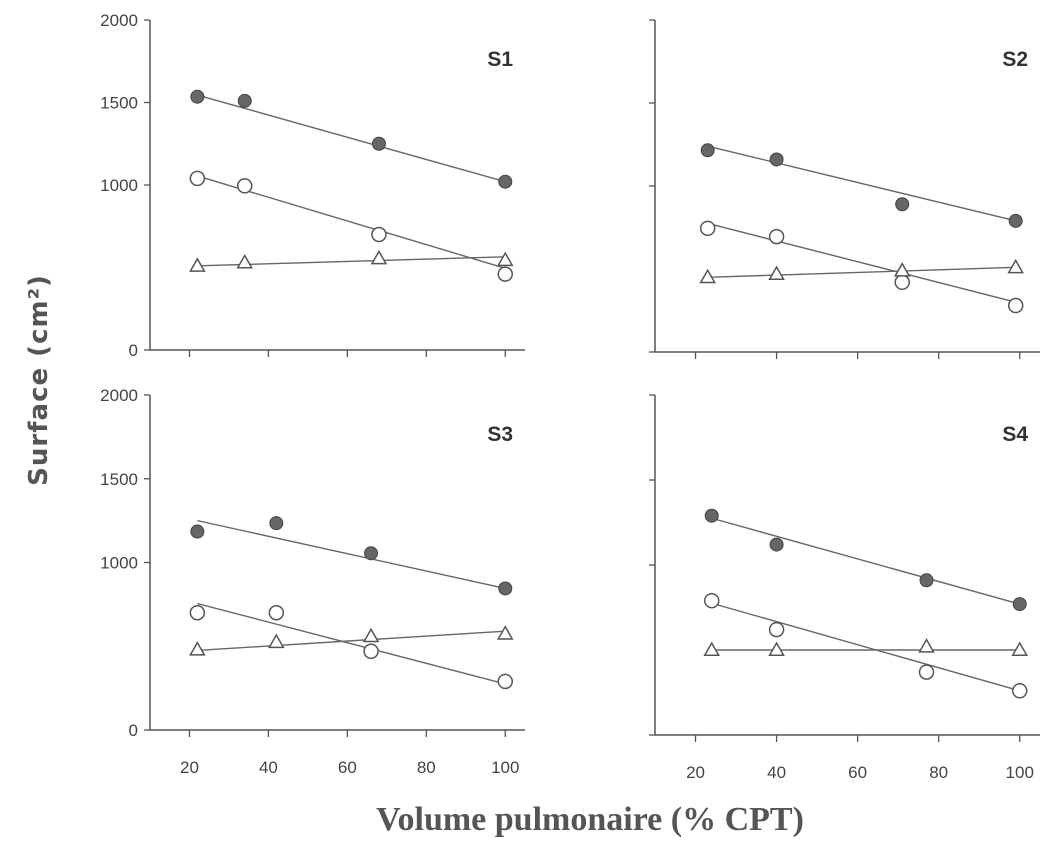 The width and height of the screenshot is (1045, 853). I want to click on x-axis-label: Volume pulmonaire (% CPT), so click(590, 819).